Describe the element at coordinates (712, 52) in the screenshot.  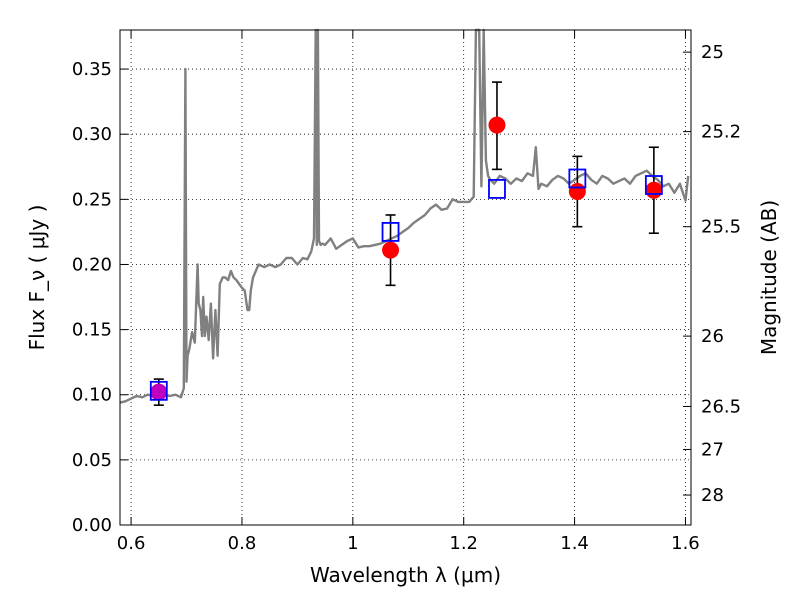
I see `y2-tick-label: 25` at that location.